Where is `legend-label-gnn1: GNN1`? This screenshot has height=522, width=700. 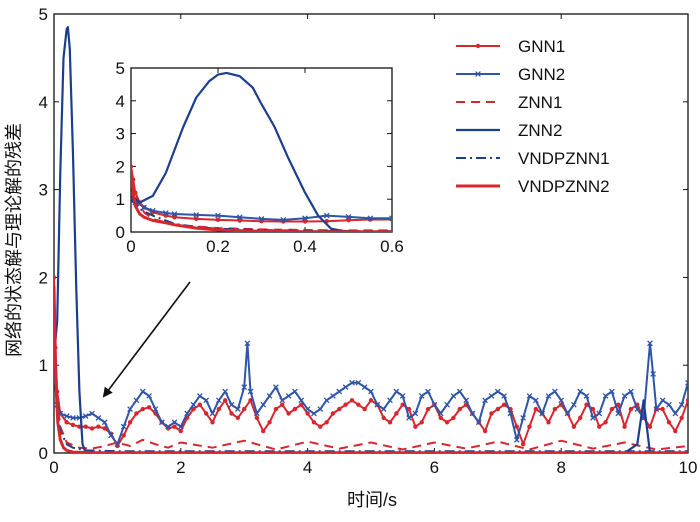 legend-label-gnn1: GNN1 is located at coordinates (541, 46).